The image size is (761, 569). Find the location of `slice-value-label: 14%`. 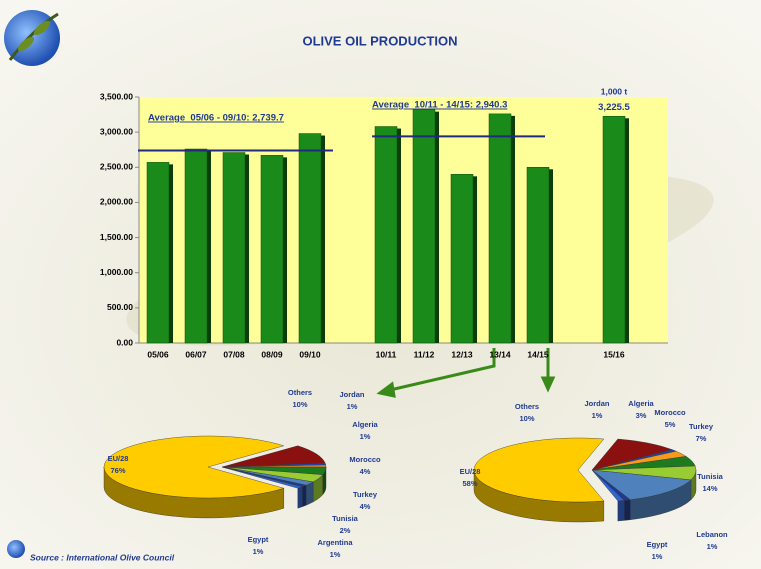

slice-value-label: 14% is located at coordinates (709, 488).